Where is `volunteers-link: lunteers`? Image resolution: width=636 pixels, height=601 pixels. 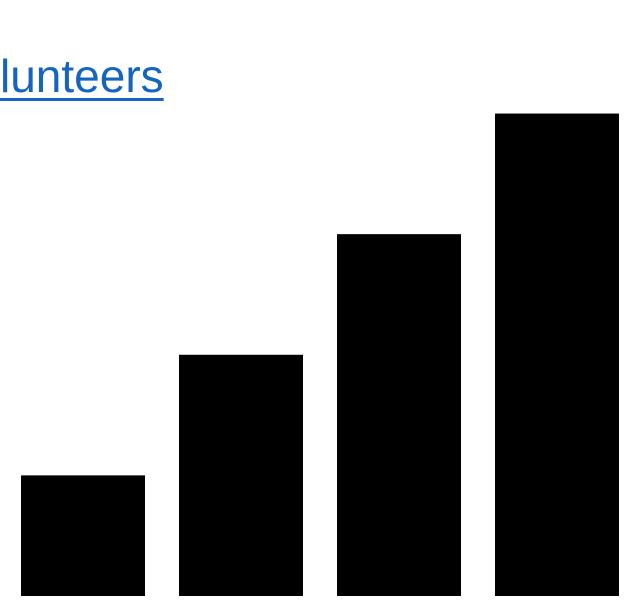 volunteers-link: lunteers is located at coordinates (82, 76).